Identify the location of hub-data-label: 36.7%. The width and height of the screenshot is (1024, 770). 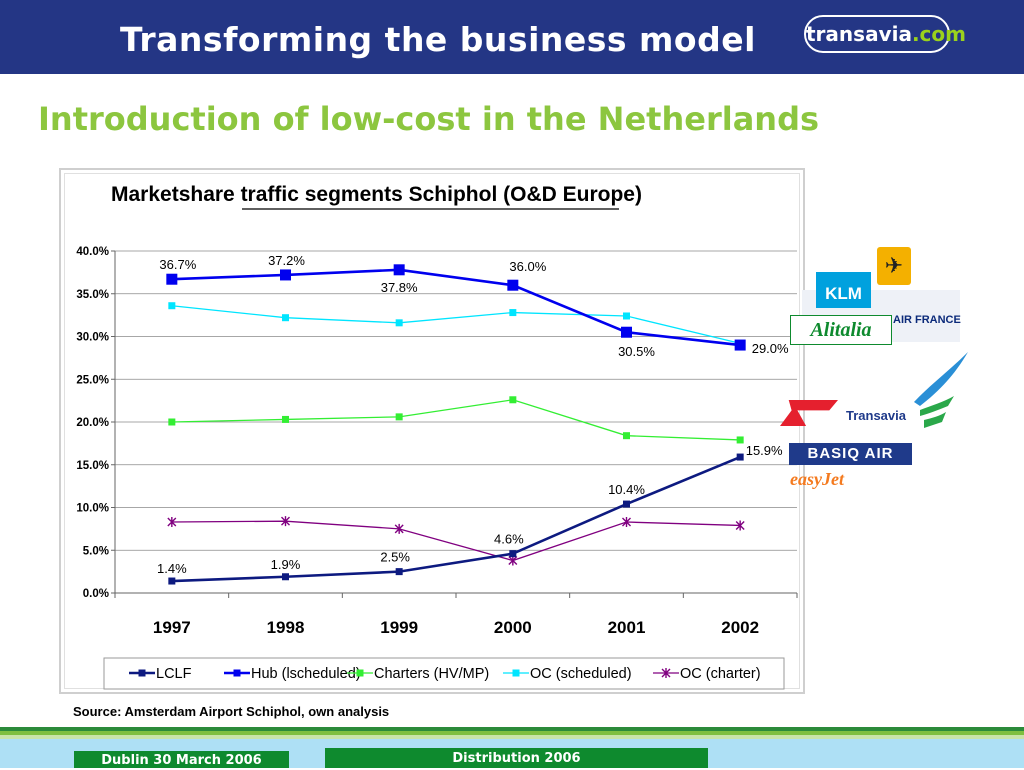
(177, 264).